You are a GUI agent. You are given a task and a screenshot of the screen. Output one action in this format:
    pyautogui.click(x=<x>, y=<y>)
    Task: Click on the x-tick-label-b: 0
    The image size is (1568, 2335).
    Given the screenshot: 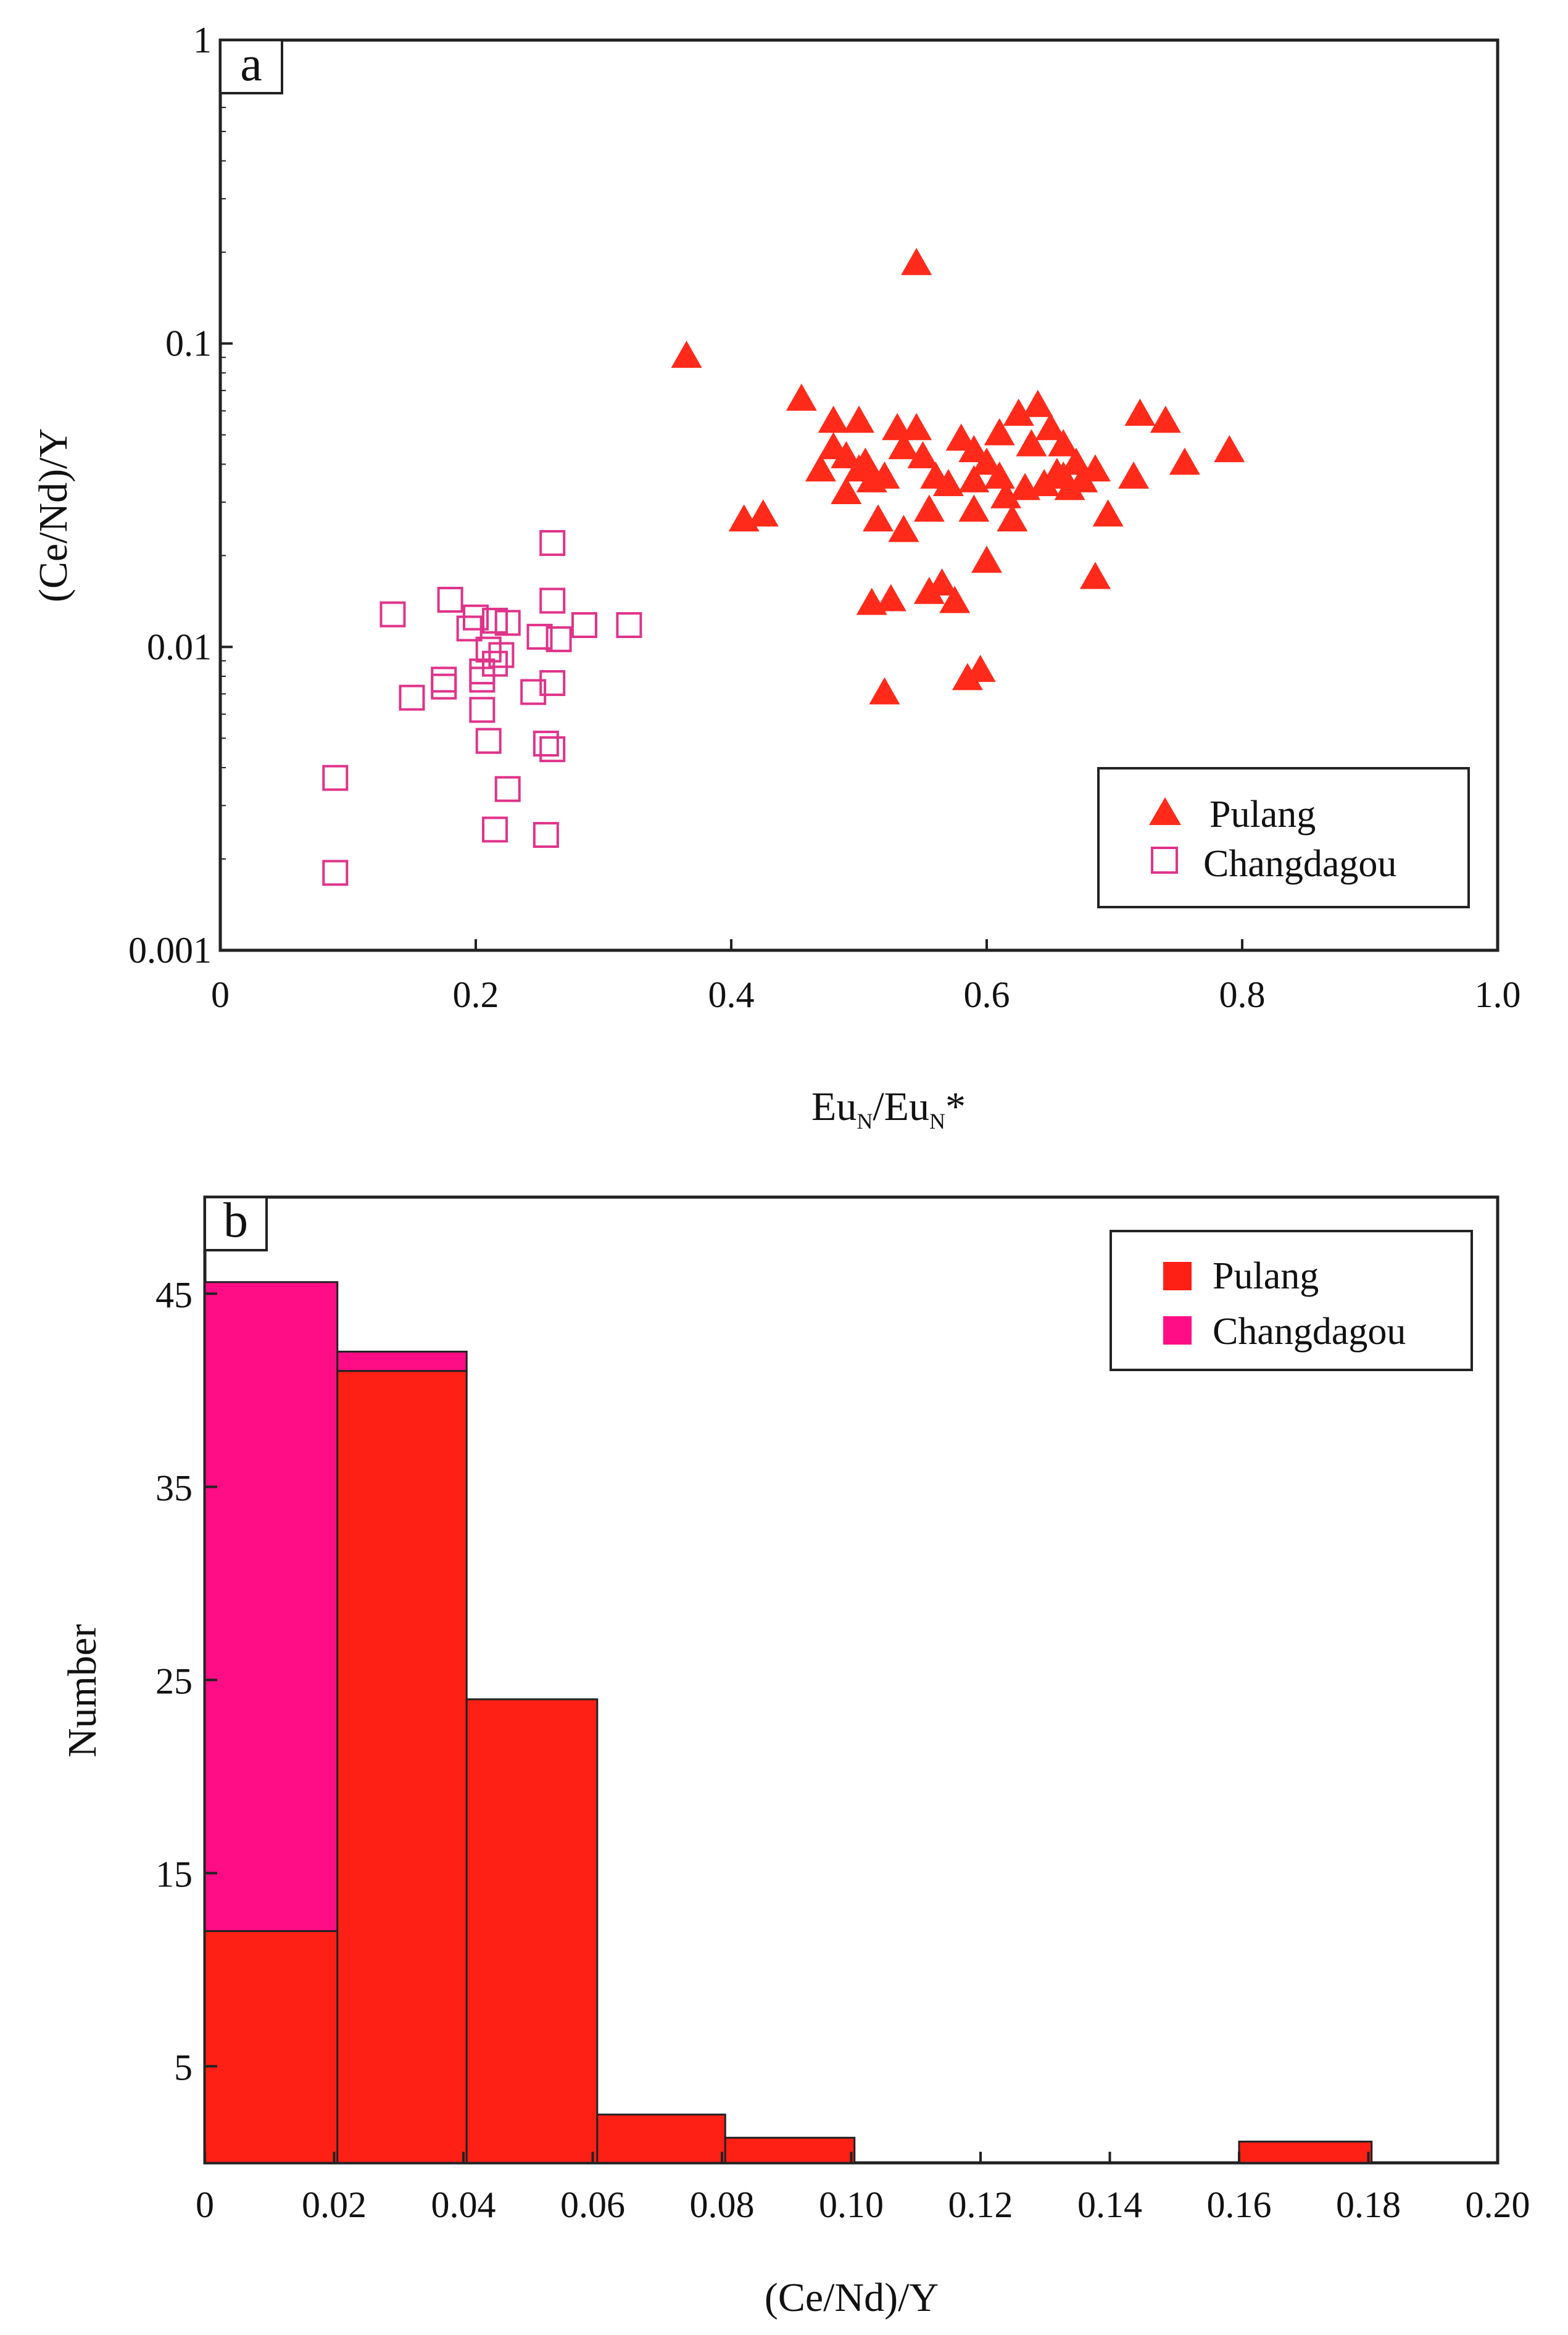 What is the action you would take?
    pyautogui.click(x=205, y=2204)
    